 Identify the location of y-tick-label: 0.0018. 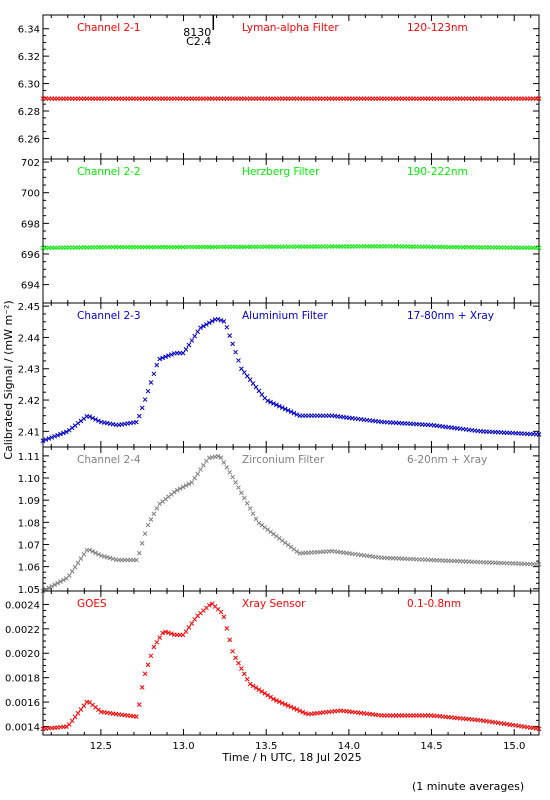
(22, 679).